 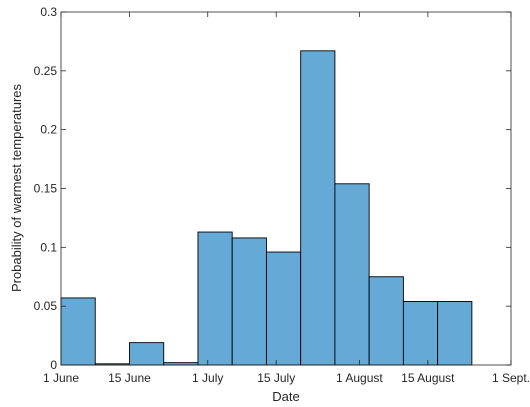 I want to click on y-tick-label: 0, so click(x=53, y=365).